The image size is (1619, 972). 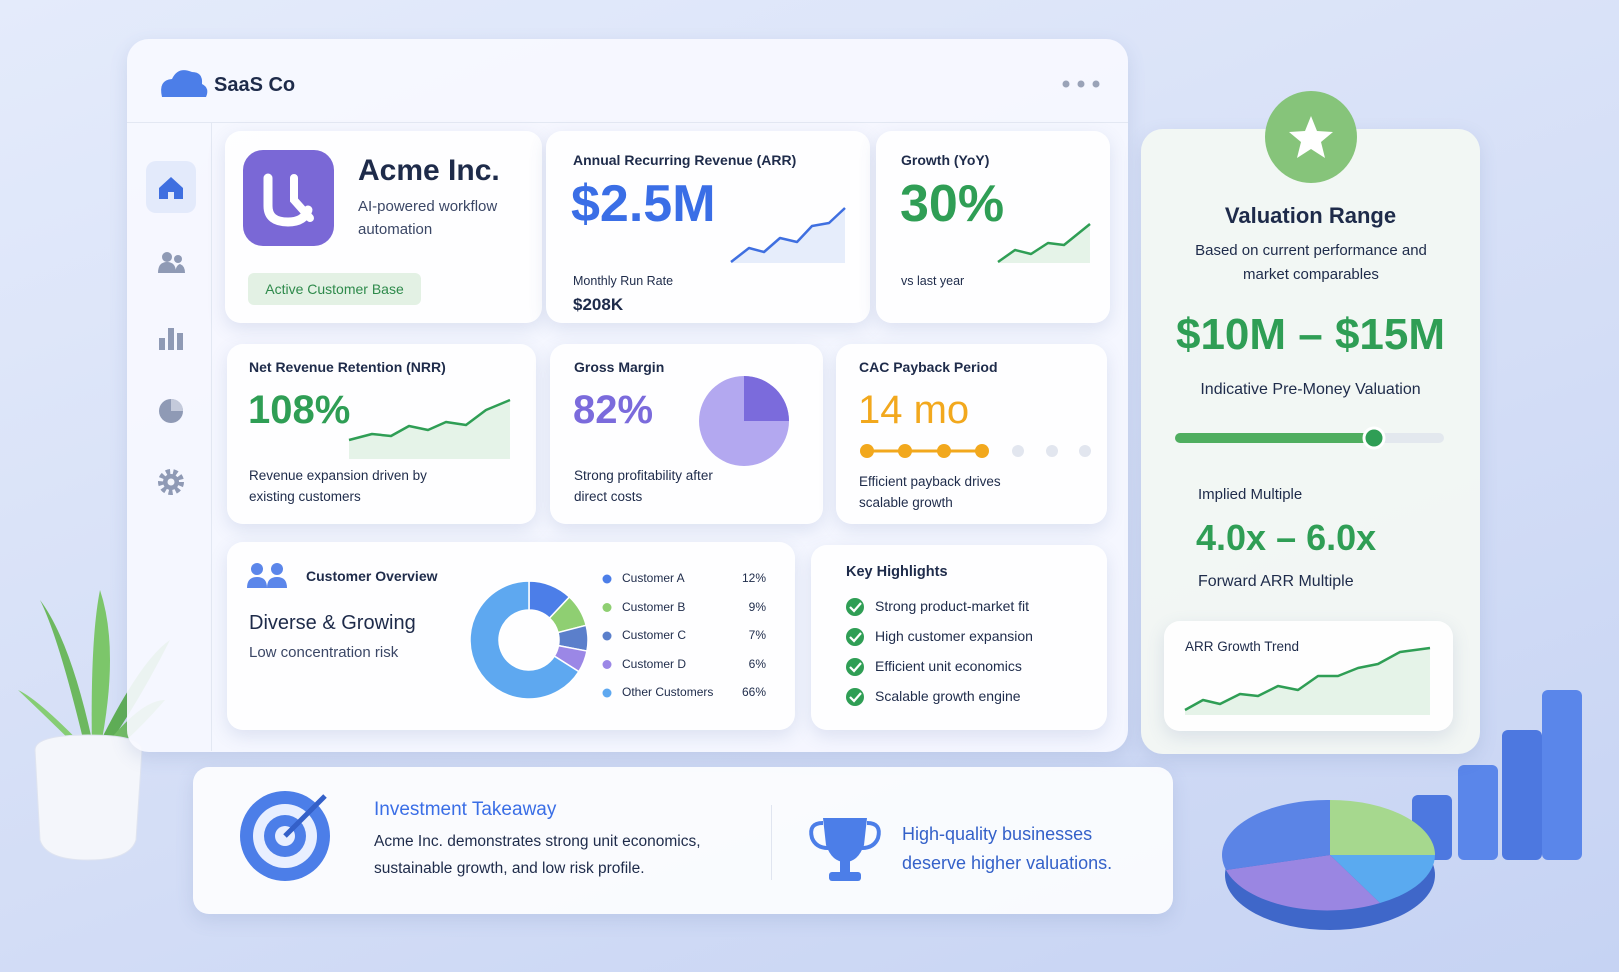 I want to click on legend-label: Customer B, so click(x=654, y=606).